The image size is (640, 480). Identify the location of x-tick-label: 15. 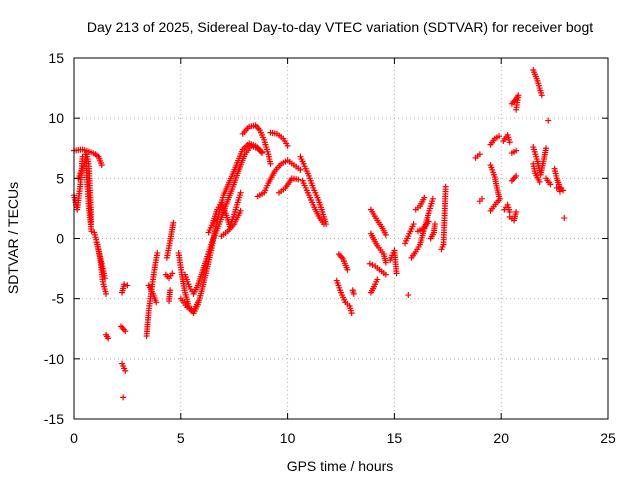
(395, 438).